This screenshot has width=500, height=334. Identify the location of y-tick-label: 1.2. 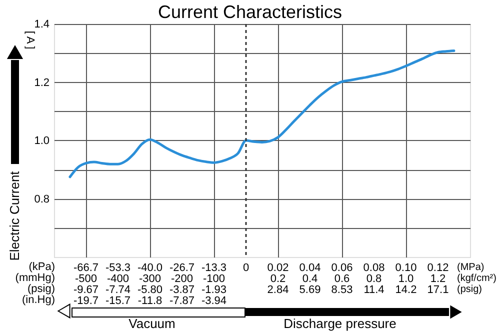
(42, 82).